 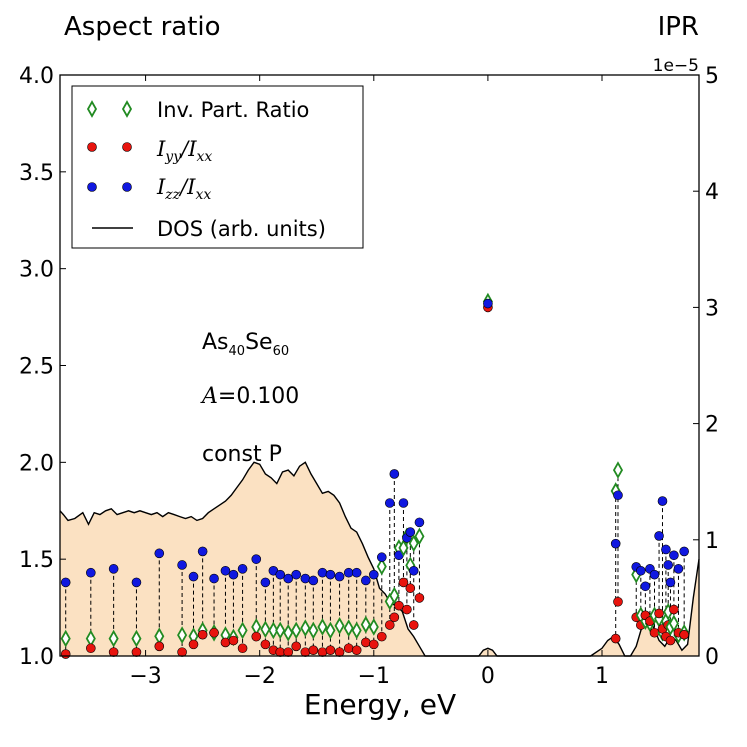 What do you see at coordinates (233, 110) in the screenshot?
I see `legend-ipr-label: Inv. Part. Ratio` at bounding box center [233, 110].